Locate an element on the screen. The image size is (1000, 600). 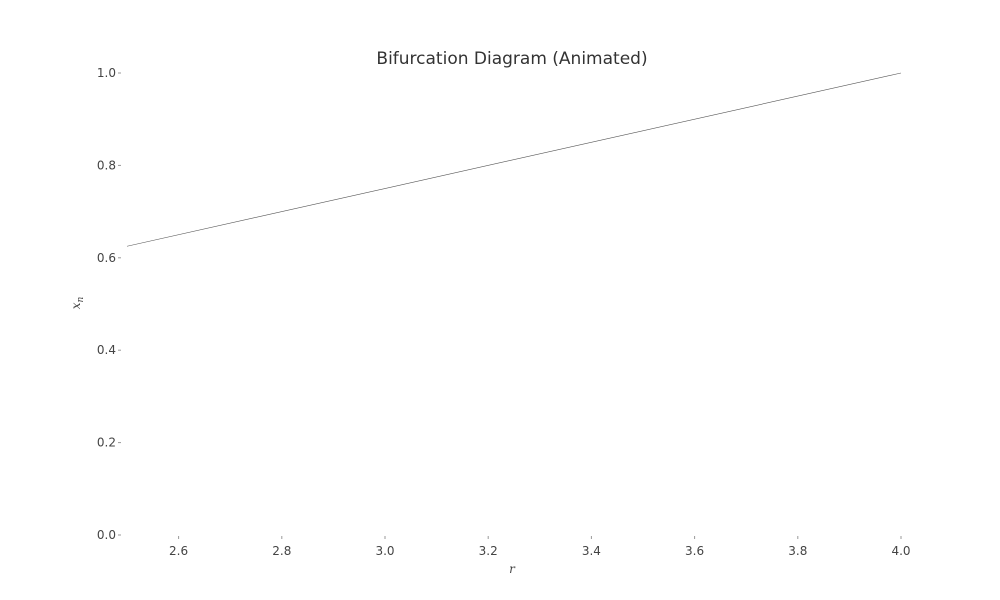
y-axis: 0.0 0.2 0.4 0.6 0.8 1.0 is located at coordinates (109, 304).